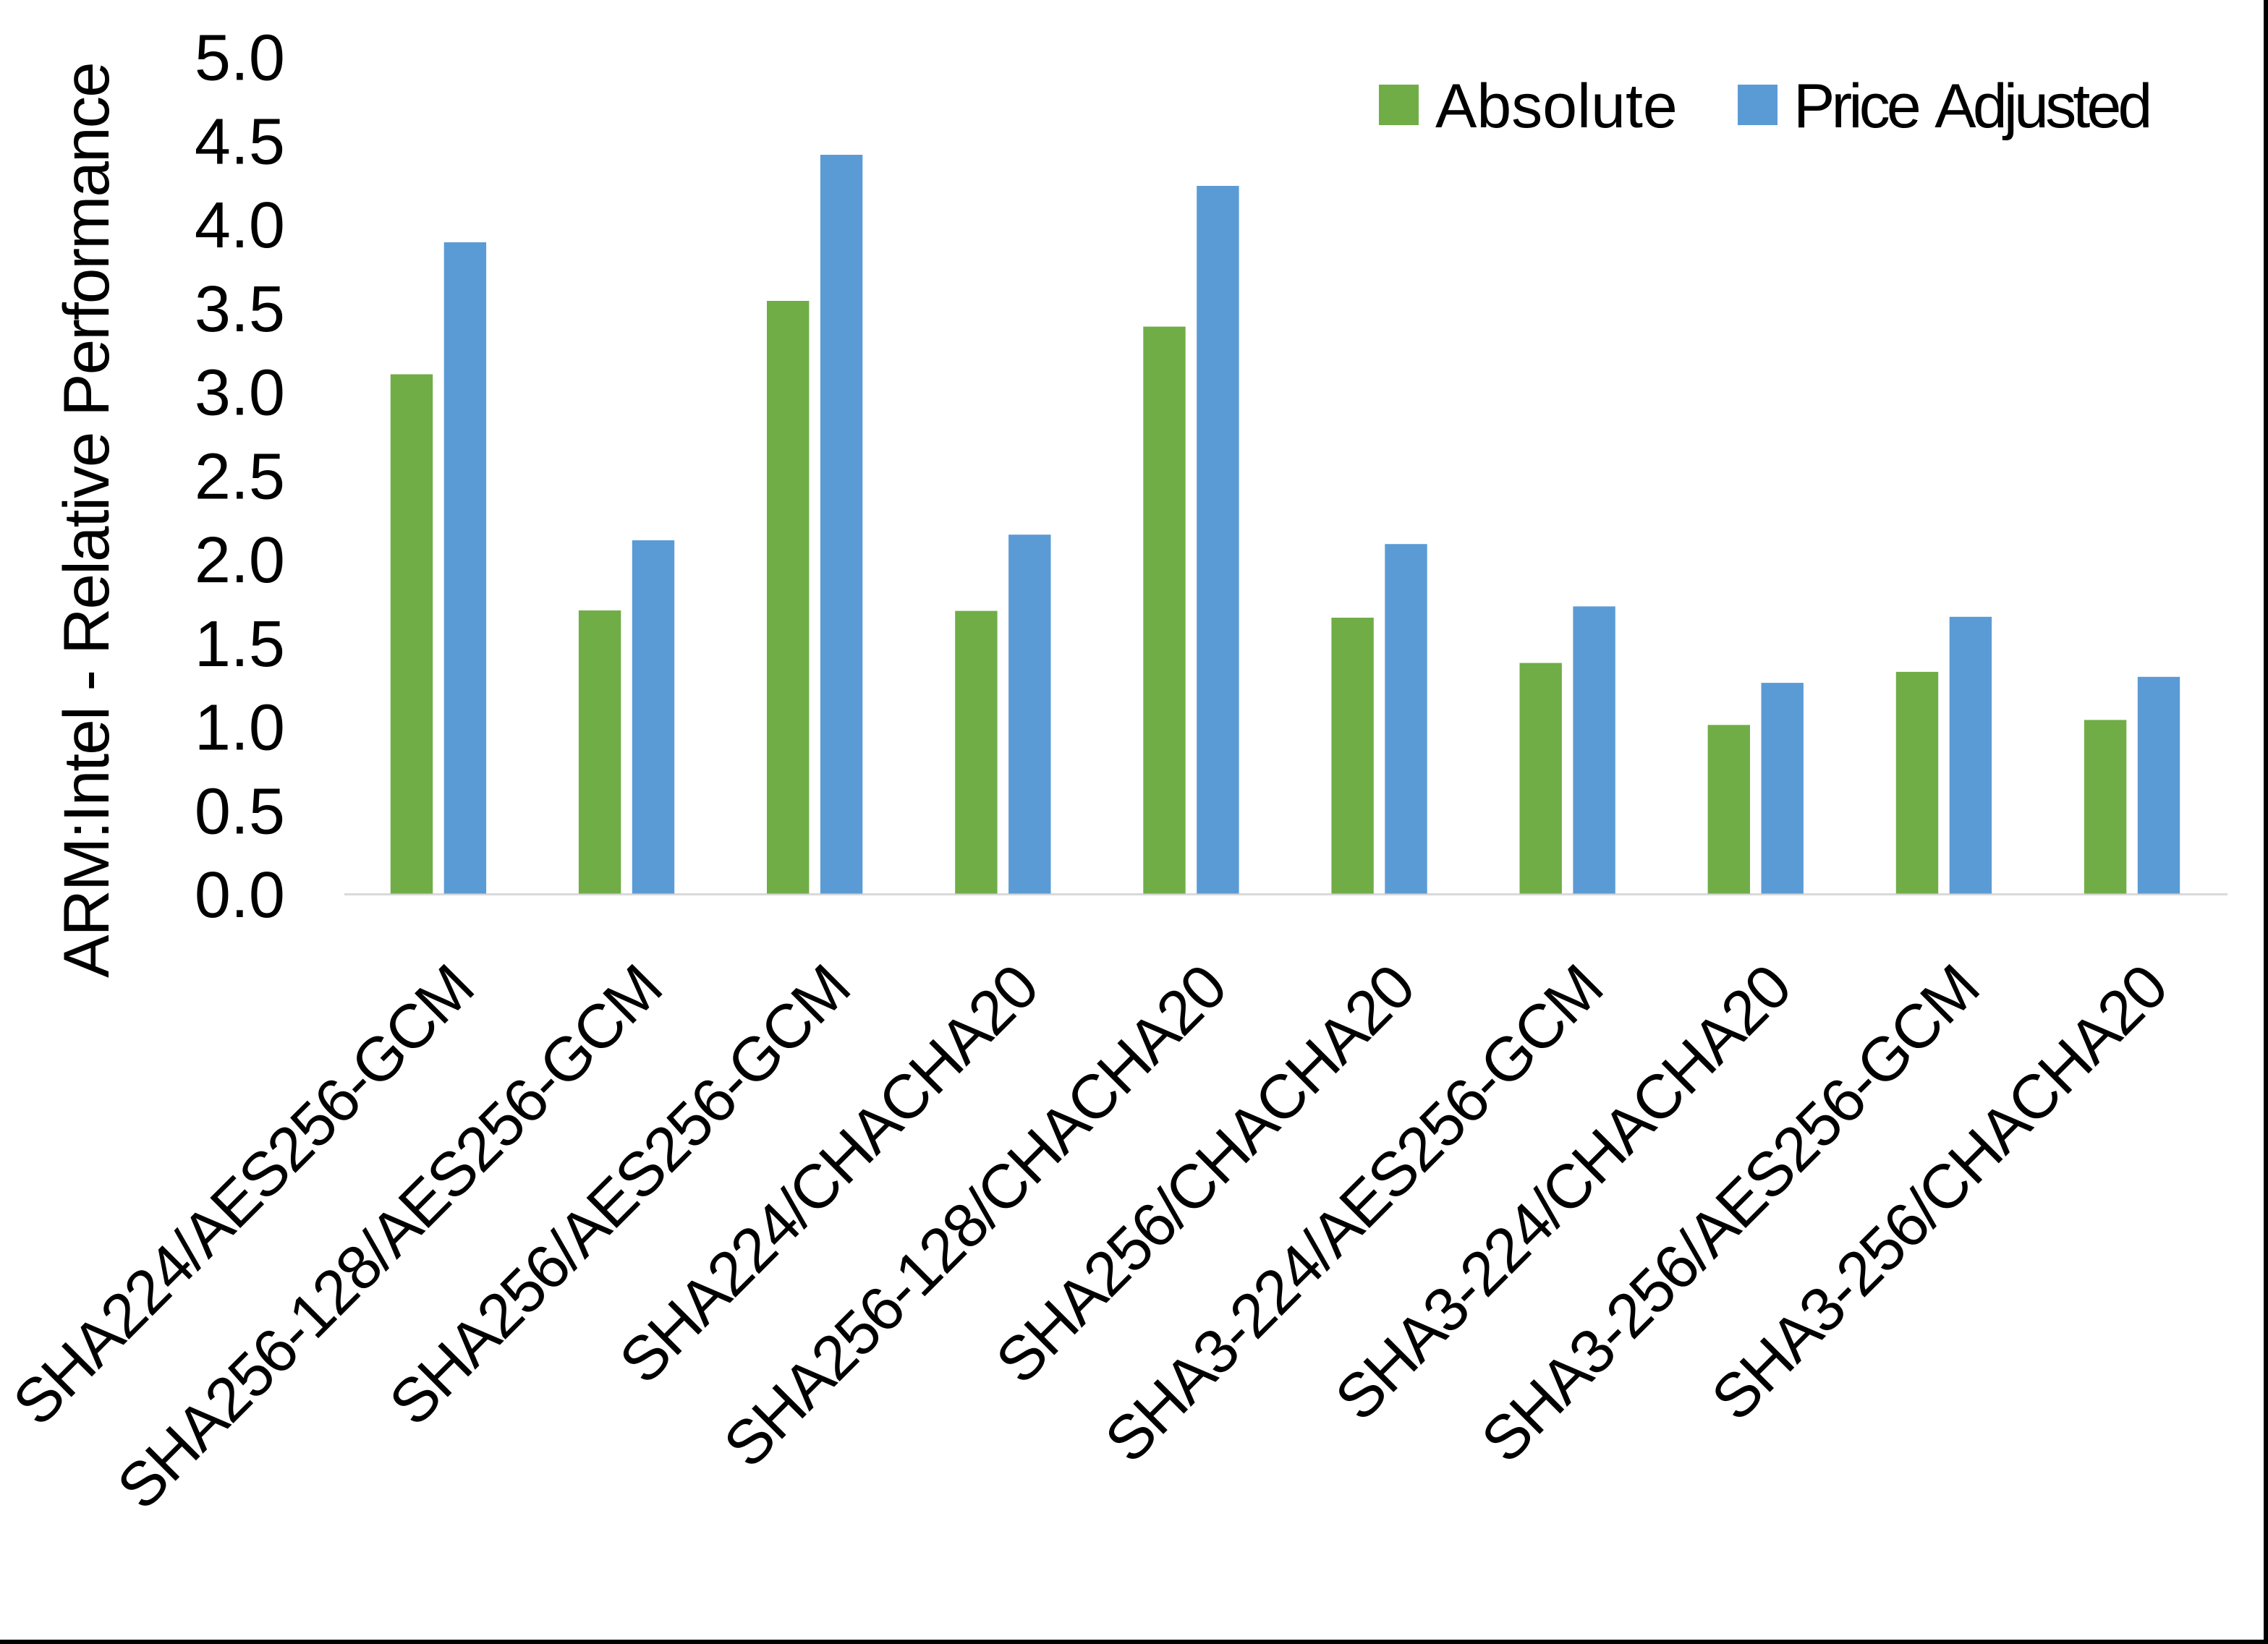 The width and height of the screenshot is (2268, 1644). Describe the element at coordinates (240, 58) in the screenshot. I see `svg-text: 5.0` at that location.